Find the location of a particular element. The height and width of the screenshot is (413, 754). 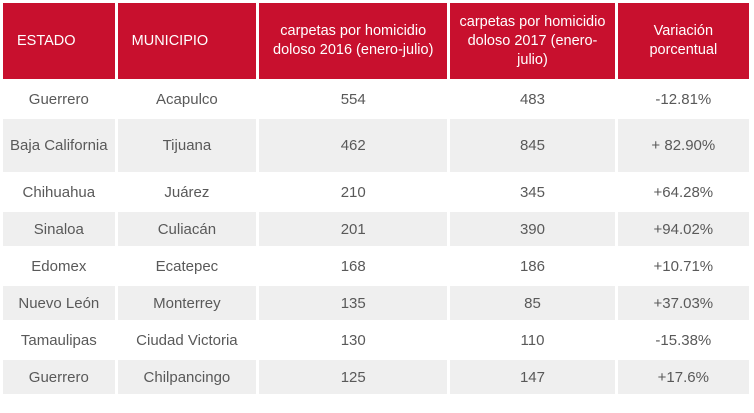

cell-2017: 186 is located at coordinates (532, 266).